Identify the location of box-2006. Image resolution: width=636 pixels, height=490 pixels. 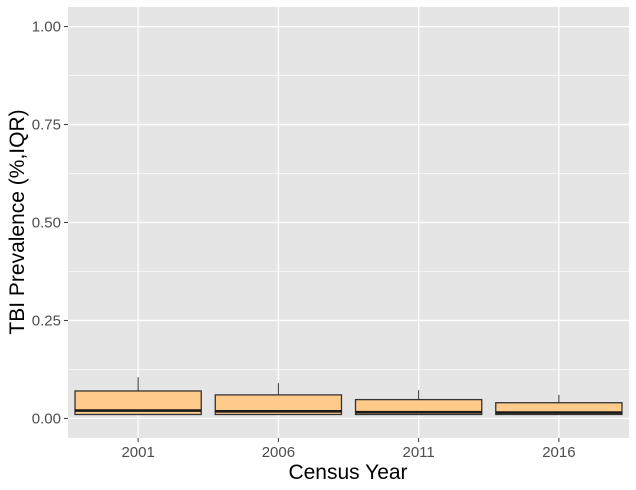
(278, 399).